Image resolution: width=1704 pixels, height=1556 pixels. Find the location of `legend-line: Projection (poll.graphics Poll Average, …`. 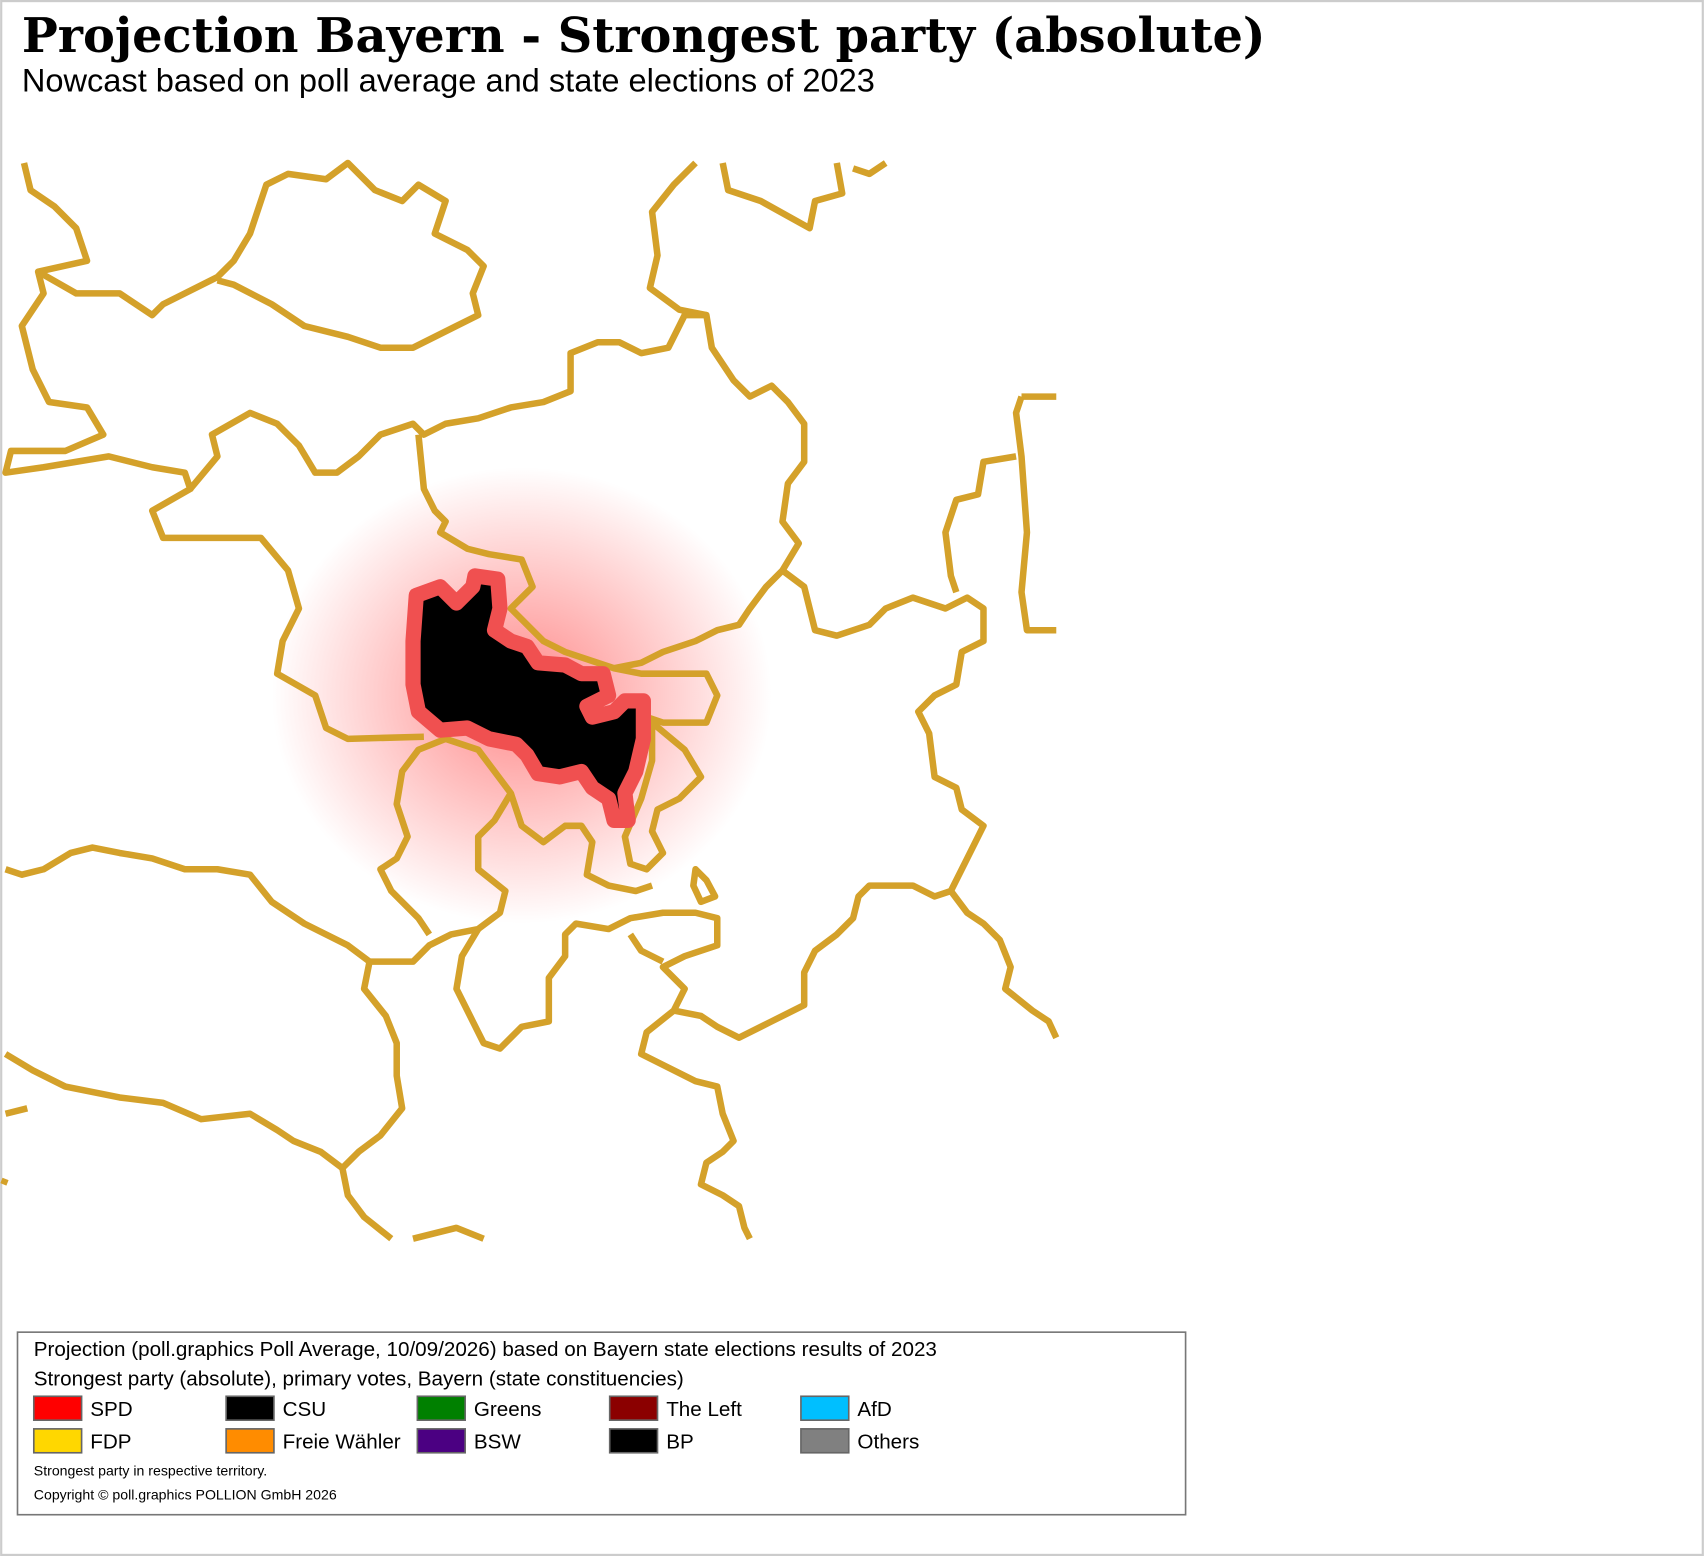

legend-line: Projection (poll.graphics Poll Average, … is located at coordinates (485, 1349).